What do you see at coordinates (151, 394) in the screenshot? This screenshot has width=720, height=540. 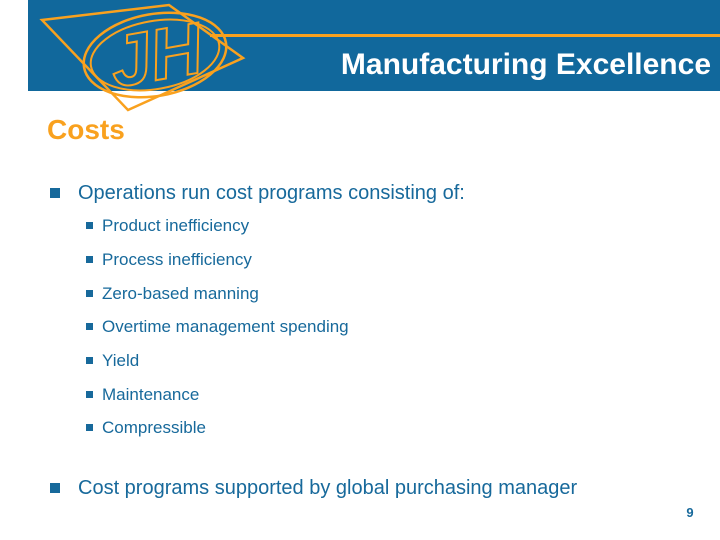 I see `sub-bullet-text: Maintenance` at bounding box center [151, 394].